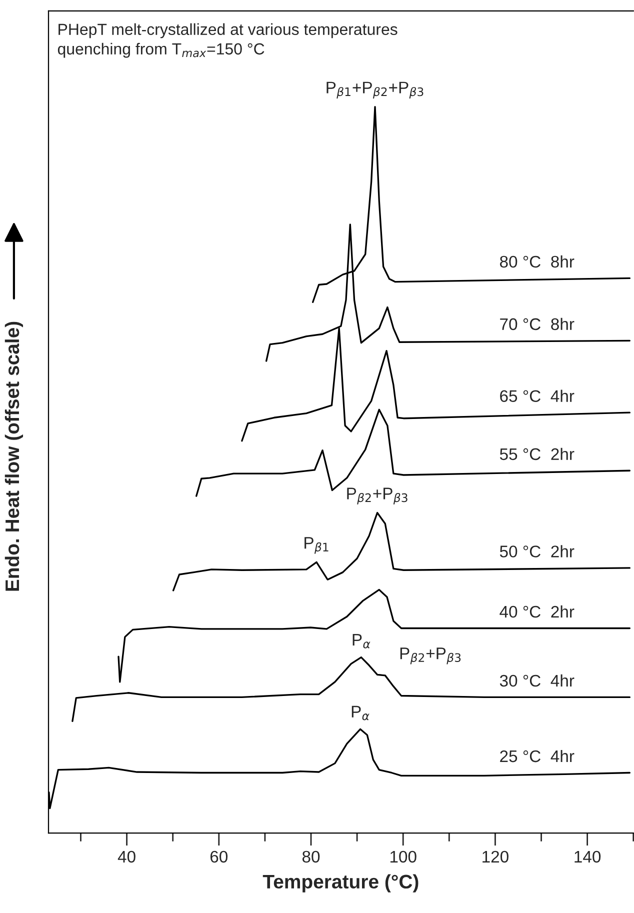 The height and width of the screenshot is (913, 634). Describe the element at coordinates (587, 856) in the screenshot. I see `x-tick-label: 140` at that location.